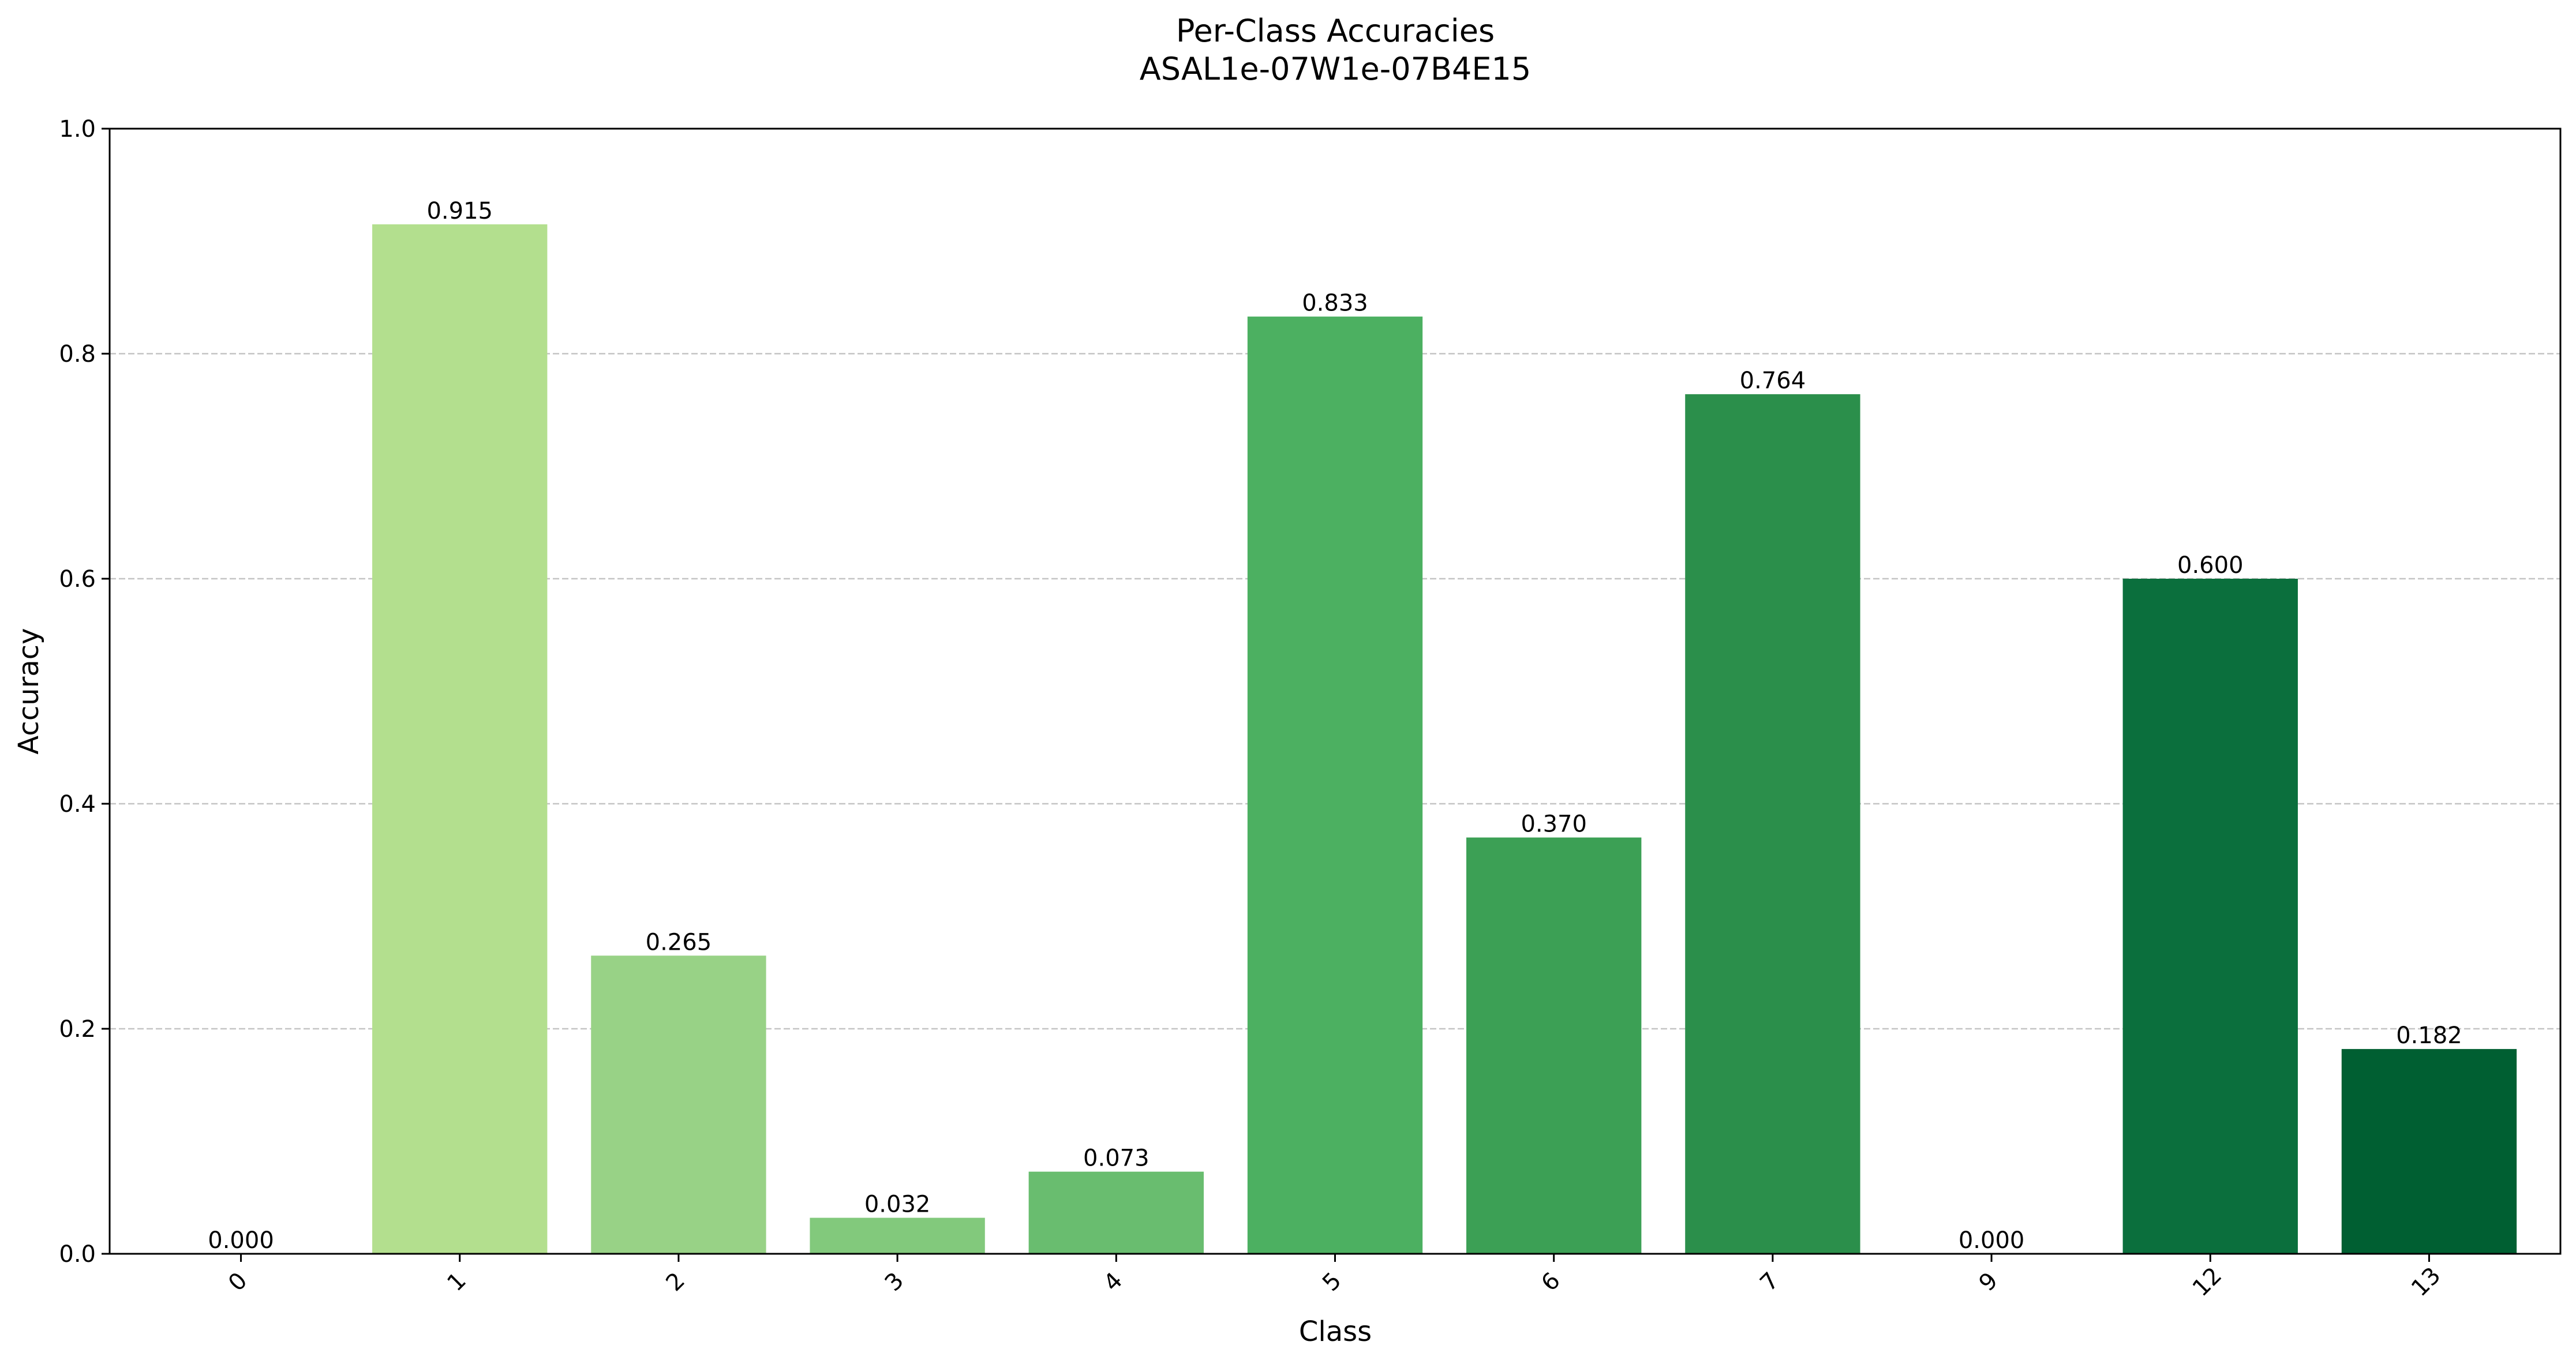  I want to click on x-axis-label: Class, so click(1335, 1332).